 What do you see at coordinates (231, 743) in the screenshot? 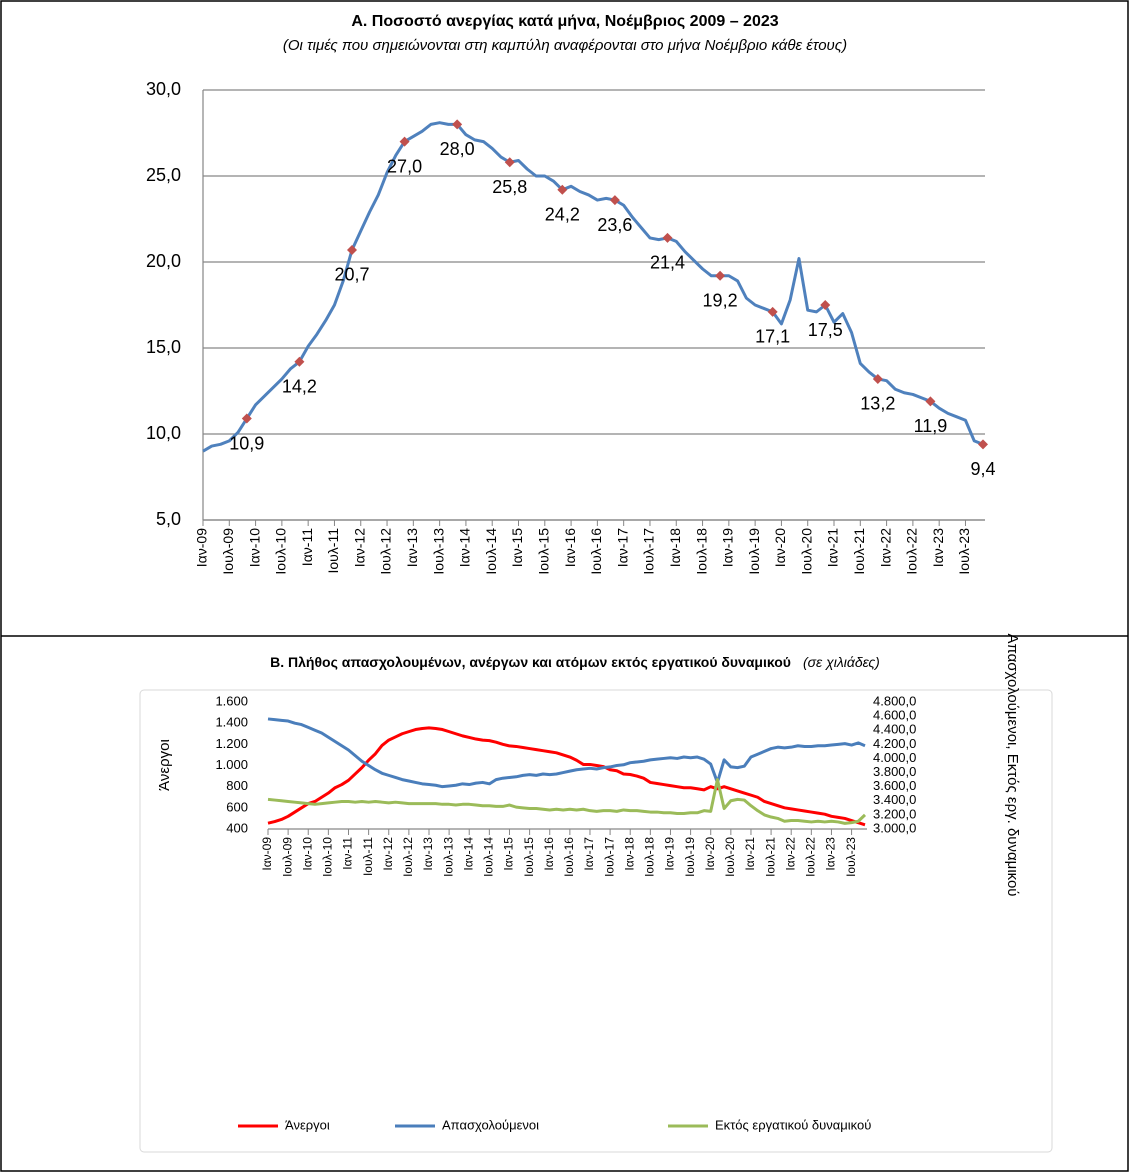
I see `y-tick-label: 1.200` at bounding box center [231, 743].